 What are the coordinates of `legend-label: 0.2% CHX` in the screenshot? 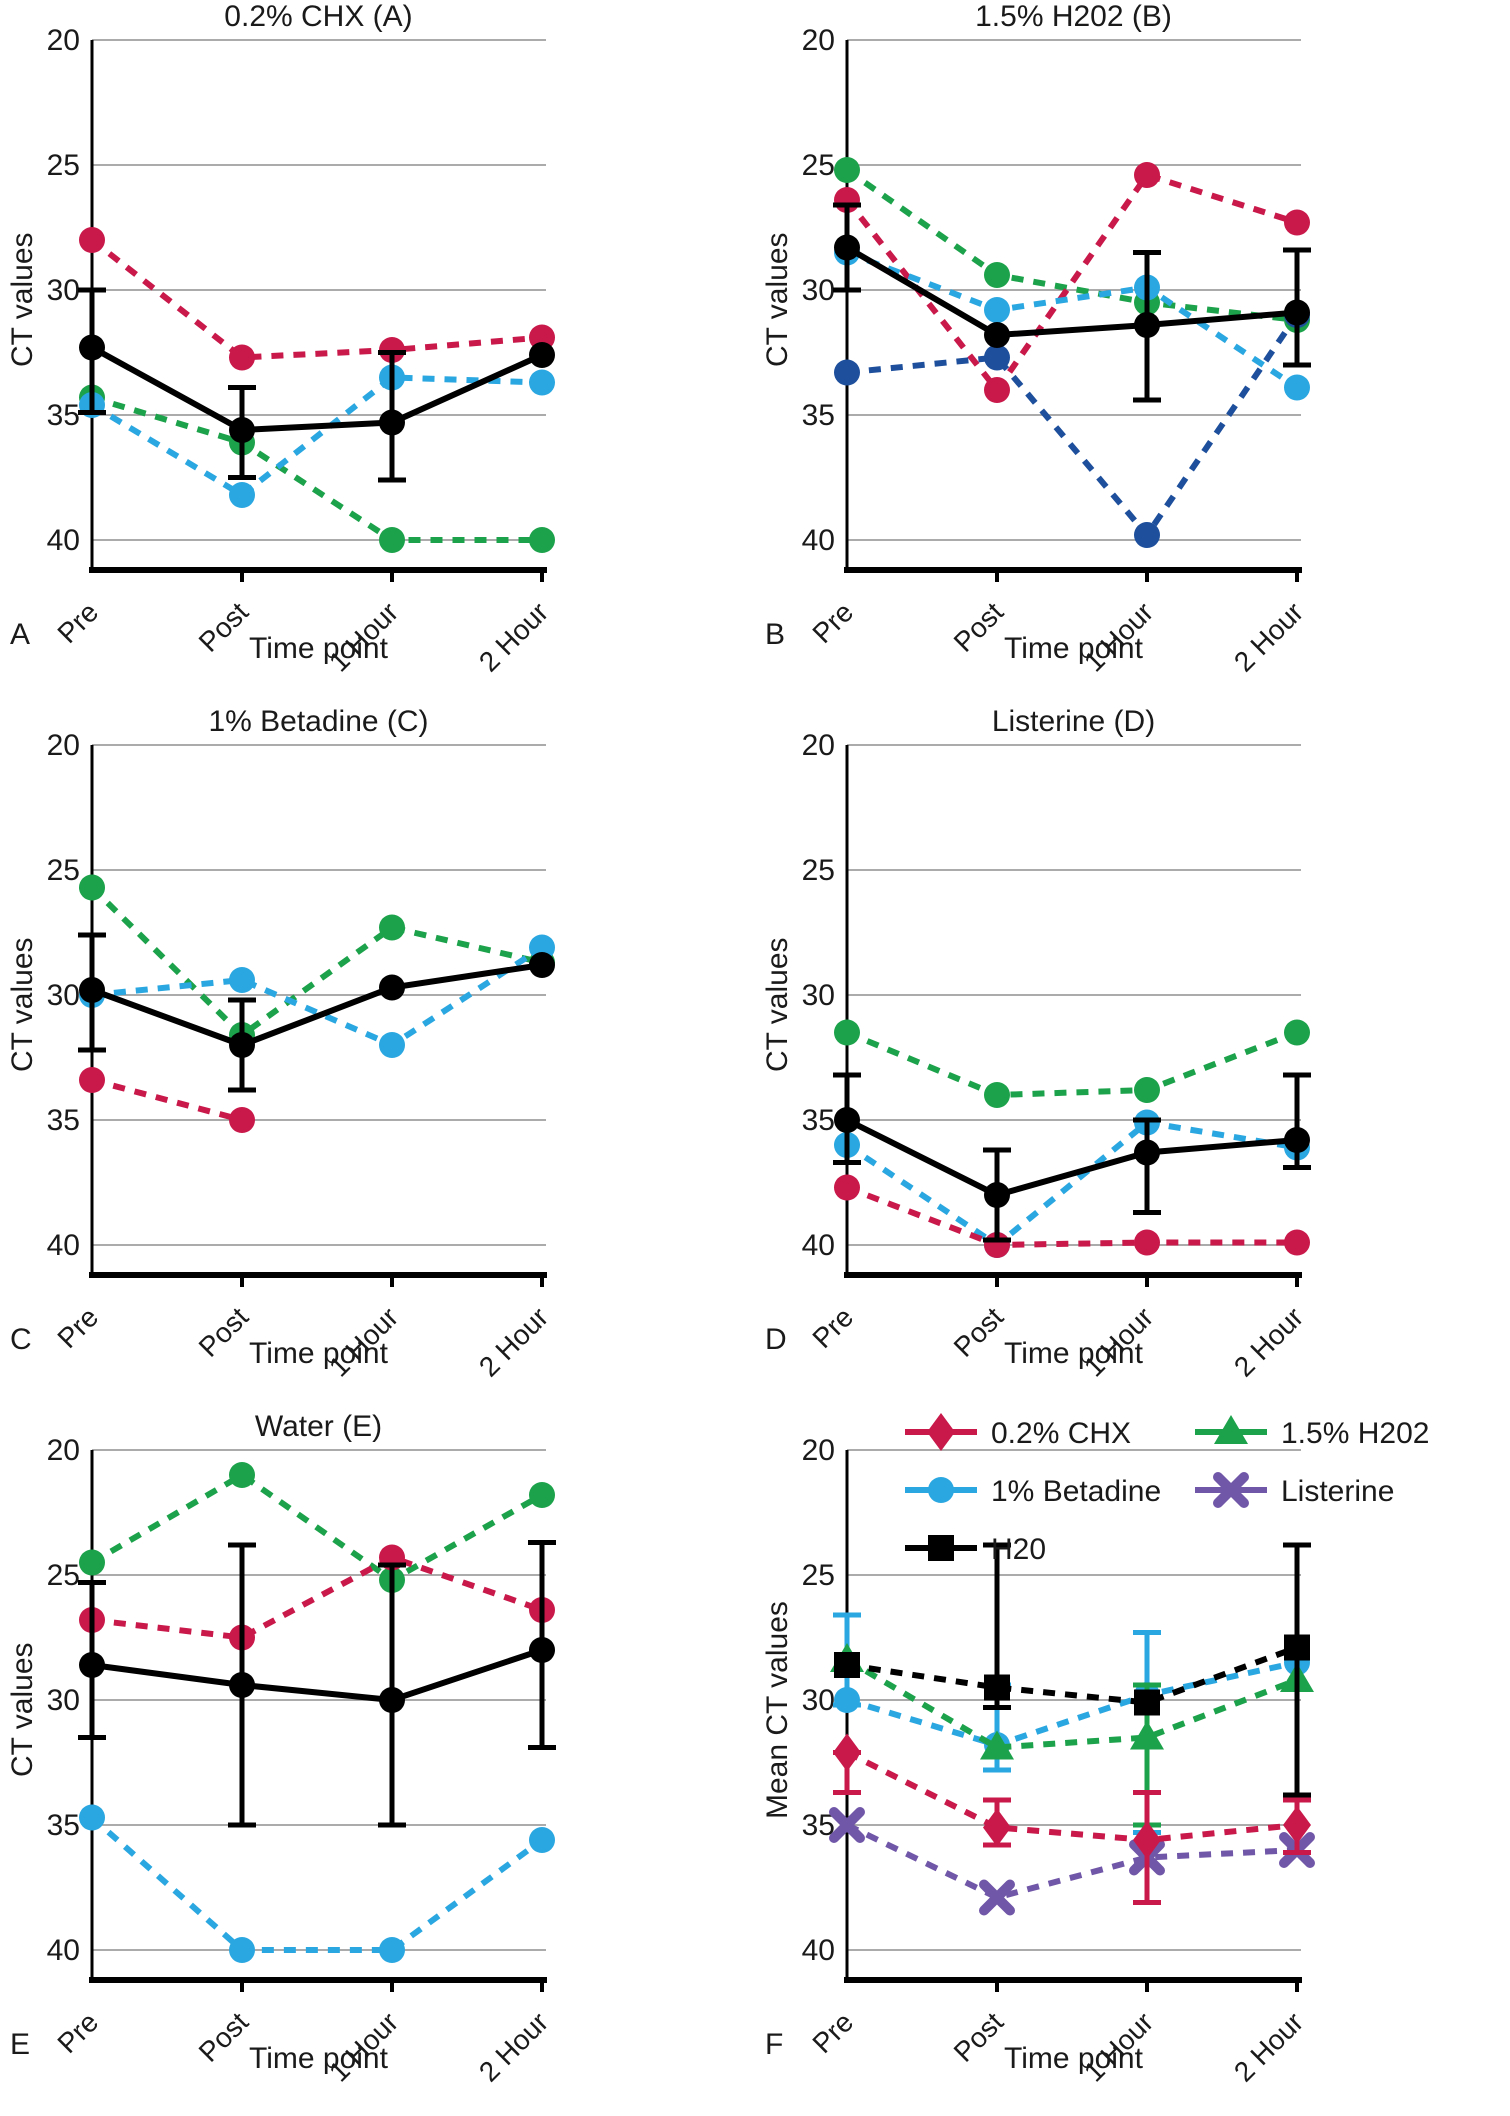 It's located at (1061, 1433).